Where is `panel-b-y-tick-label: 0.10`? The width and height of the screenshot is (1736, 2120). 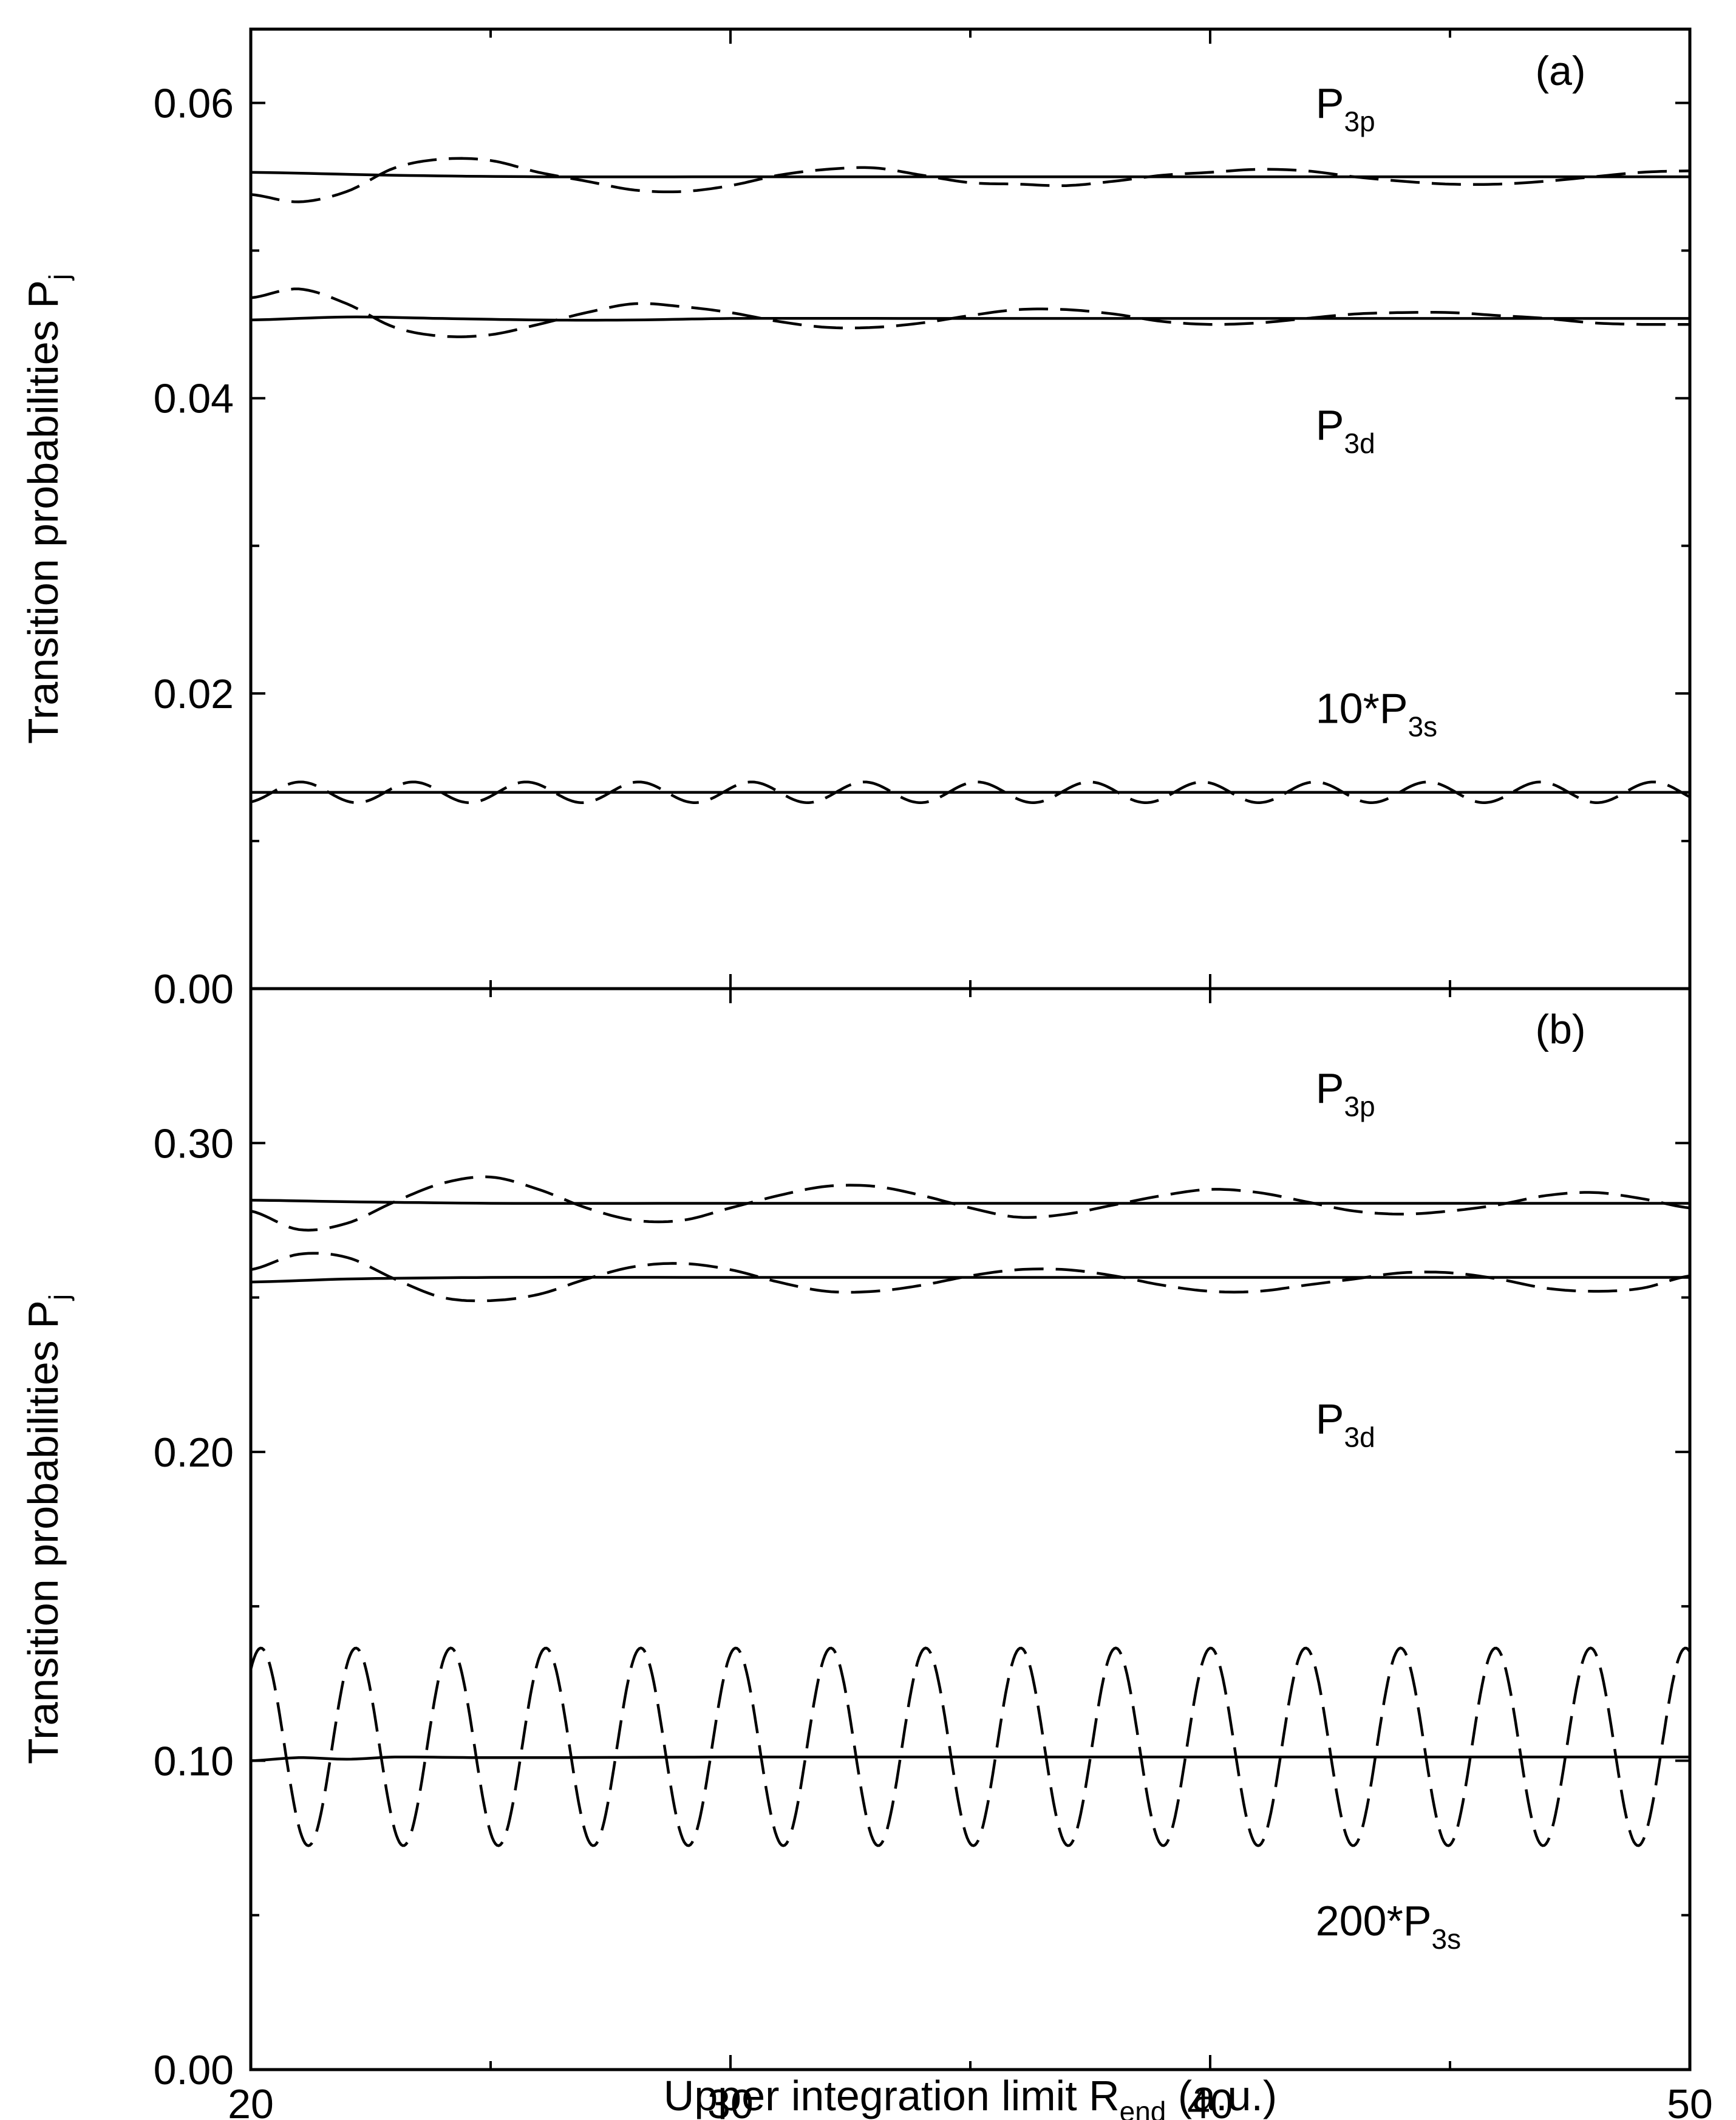
panel-b-y-tick-label: 0.10 is located at coordinates (194, 1761).